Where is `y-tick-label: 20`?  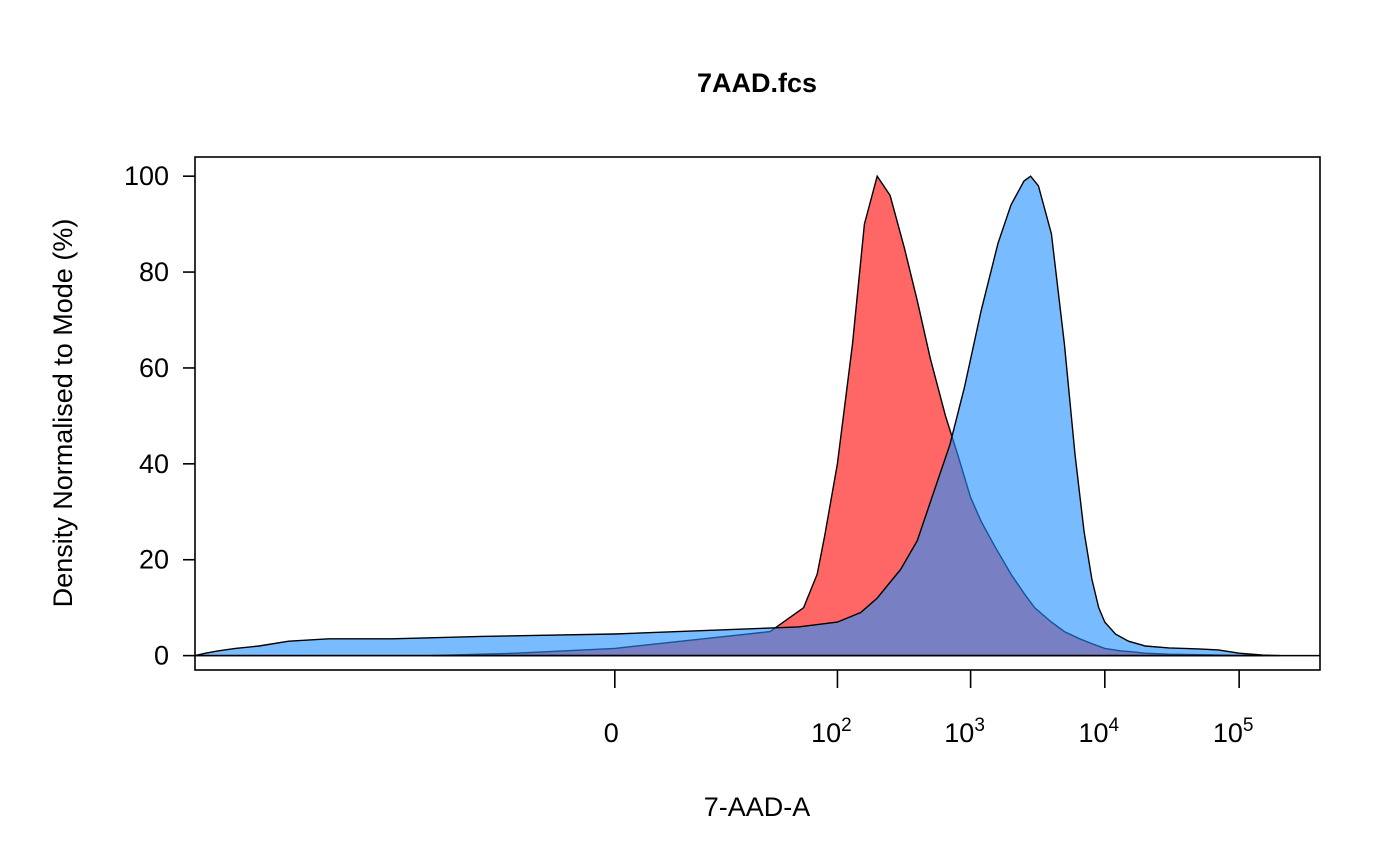
y-tick-label: 20 is located at coordinates (154, 560).